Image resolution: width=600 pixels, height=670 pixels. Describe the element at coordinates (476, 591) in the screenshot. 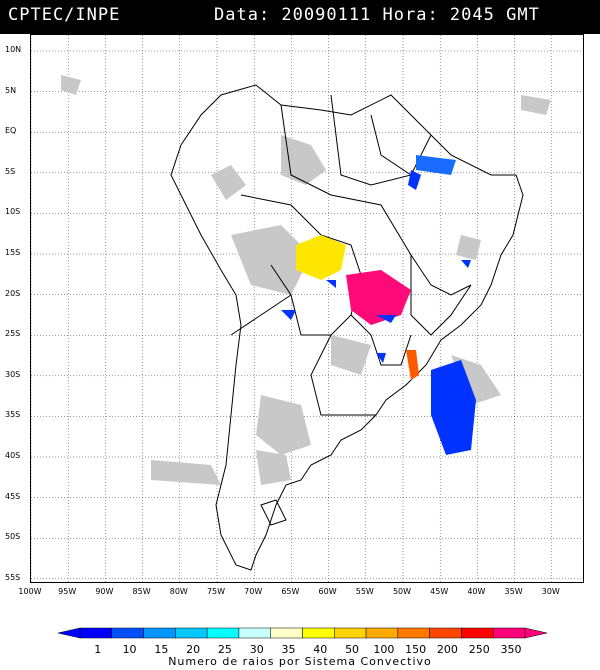

I see `lon-label: 40W` at that location.